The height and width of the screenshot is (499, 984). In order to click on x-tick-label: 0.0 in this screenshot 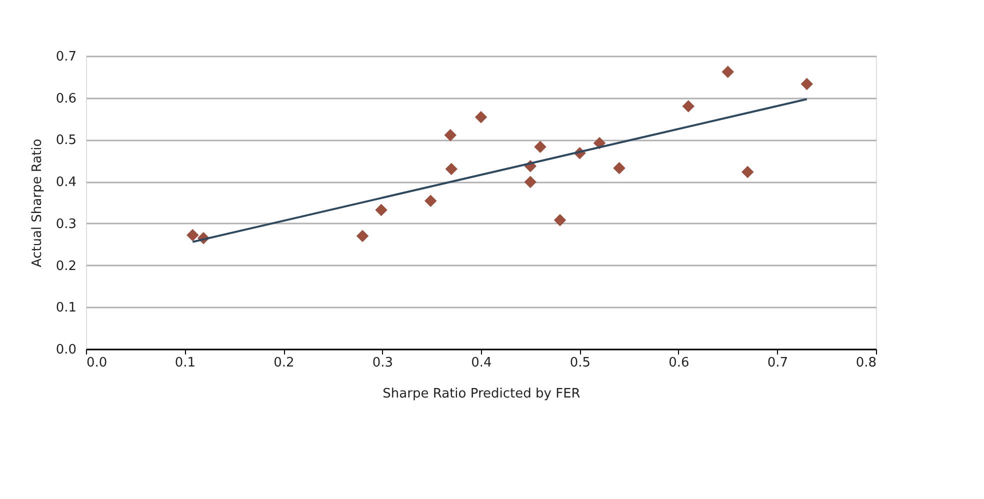, I will do `click(97, 363)`.